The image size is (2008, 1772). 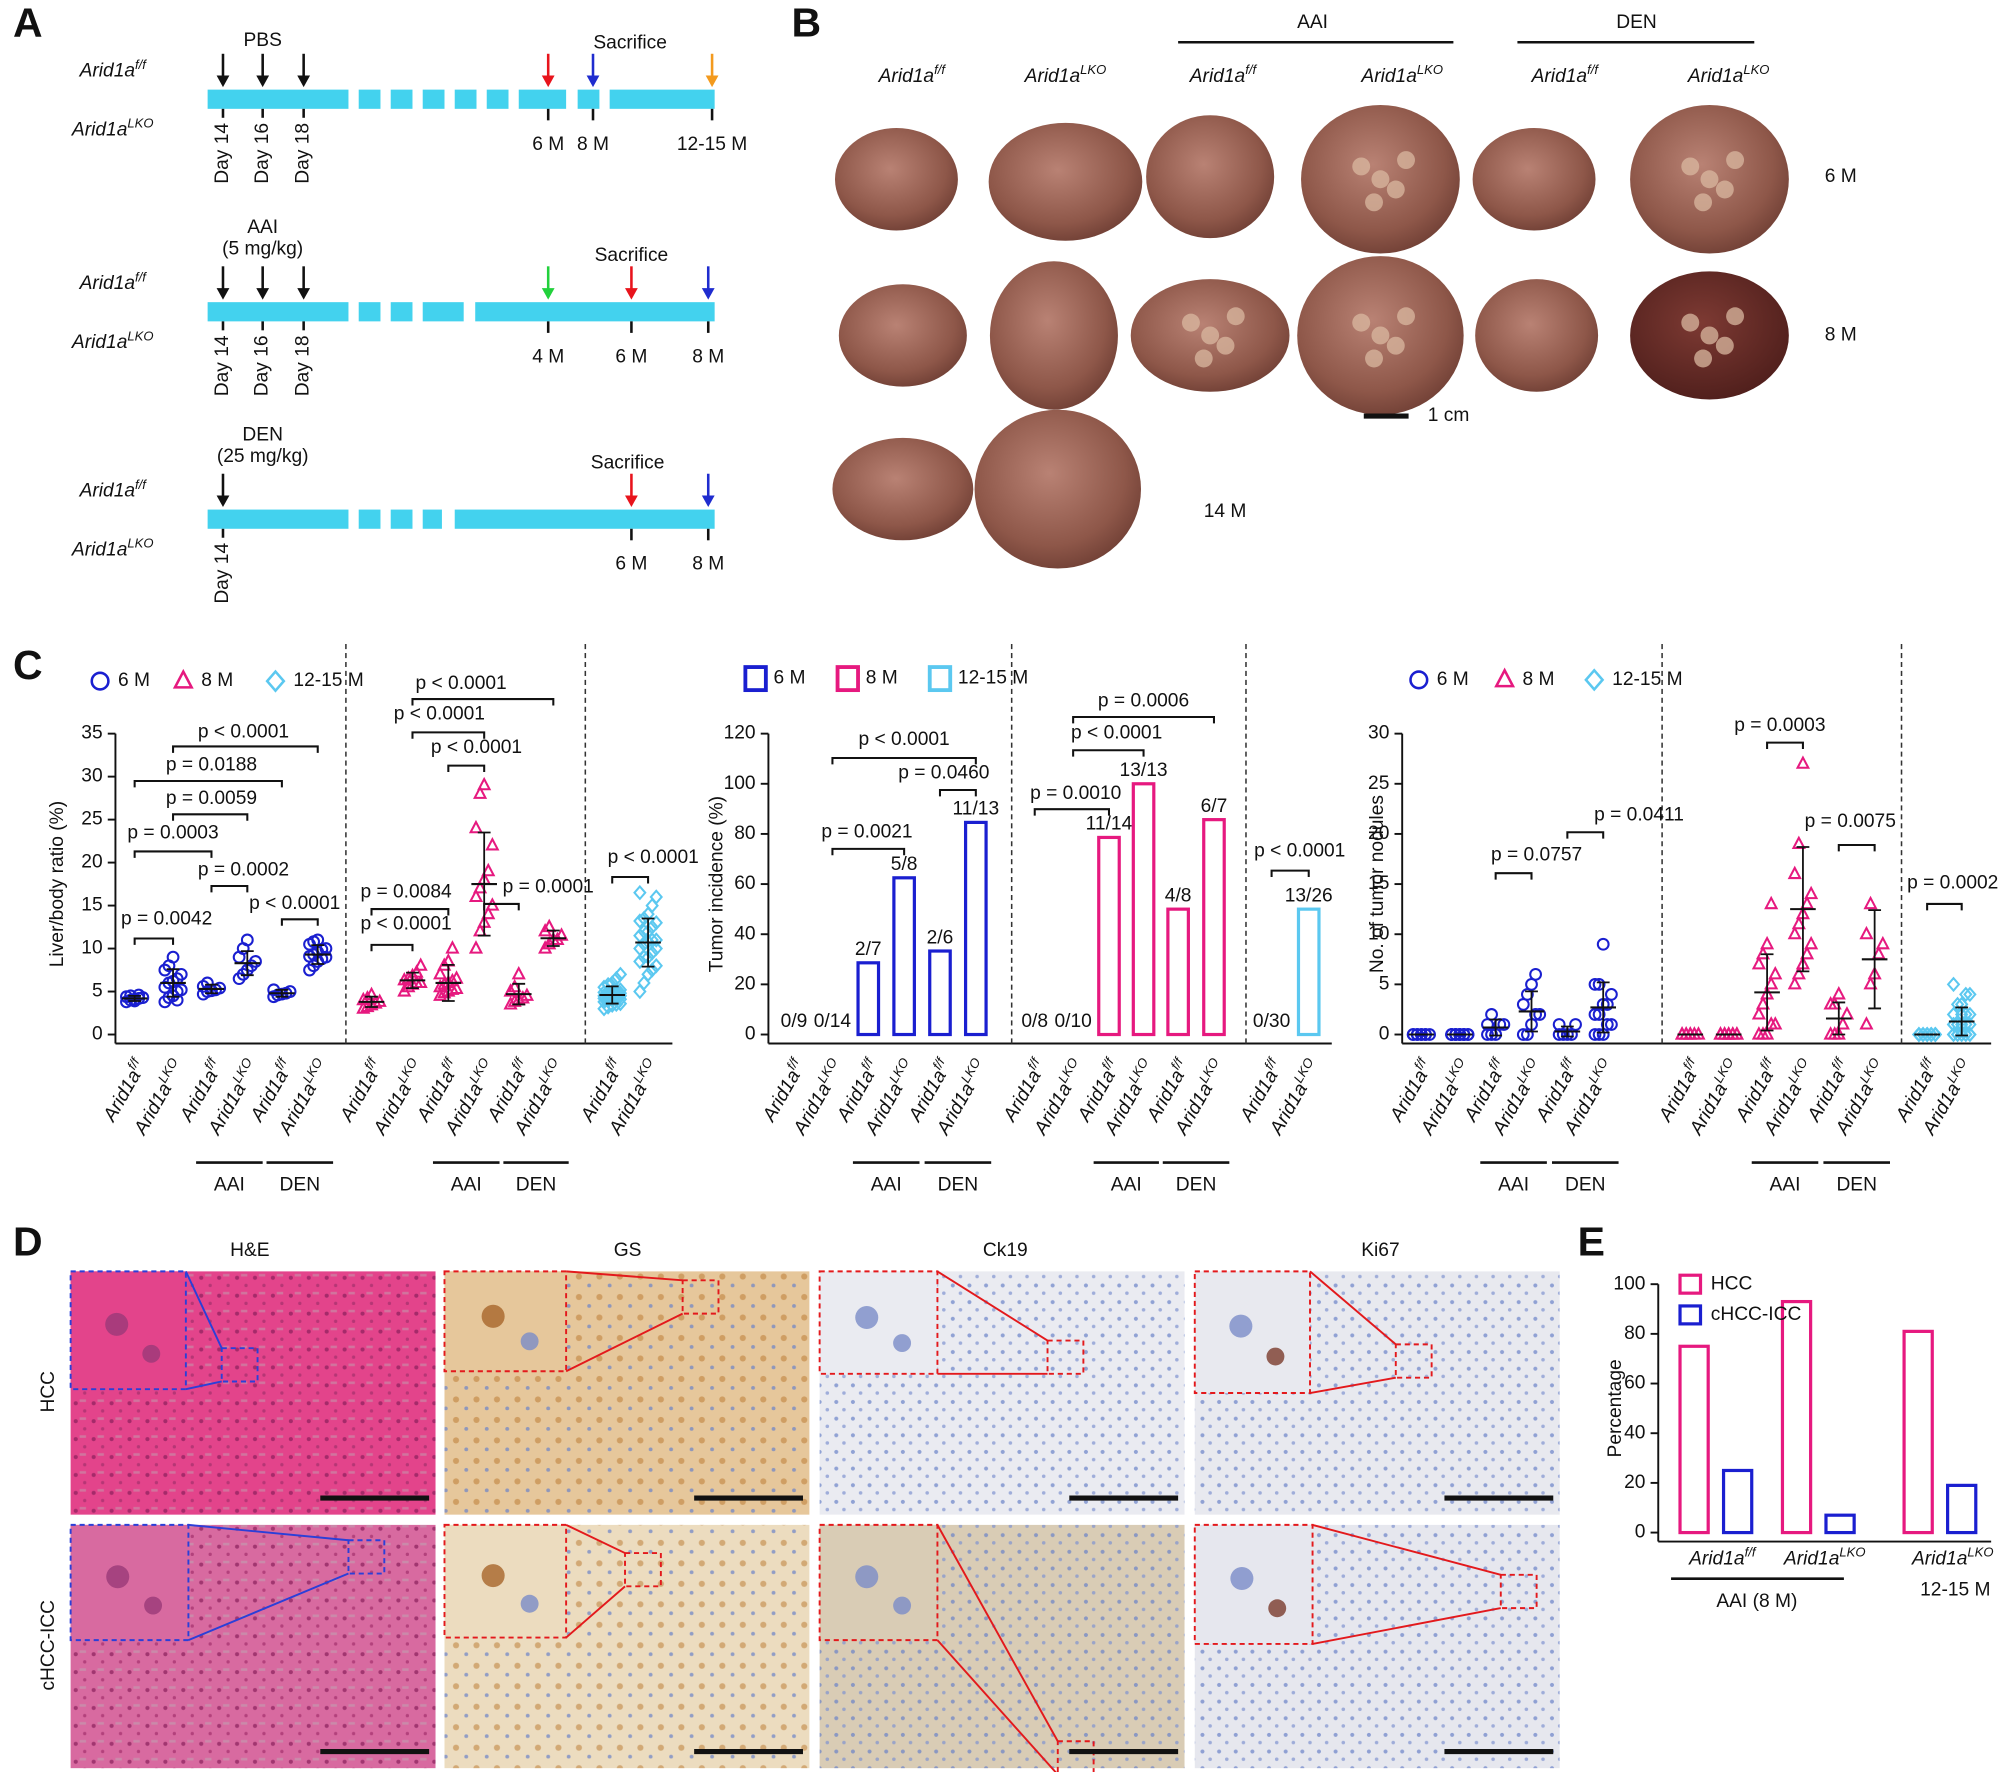 What do you see at coordinates (1143, 701) in the screenshot?
I see `p-value: p = 0.0006` at bounding box center [1143, 701].